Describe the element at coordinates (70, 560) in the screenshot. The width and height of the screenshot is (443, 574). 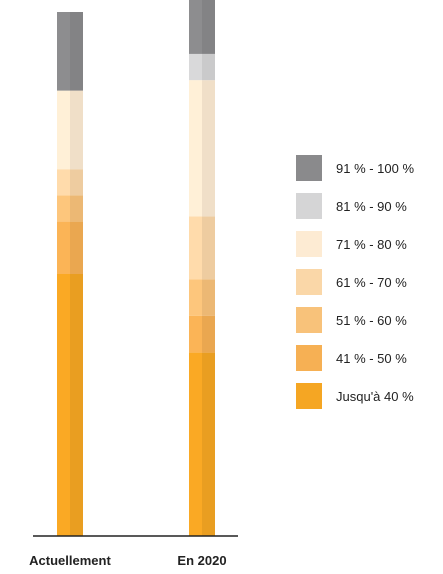
I see `category-label-0: Actuellement` at that location.